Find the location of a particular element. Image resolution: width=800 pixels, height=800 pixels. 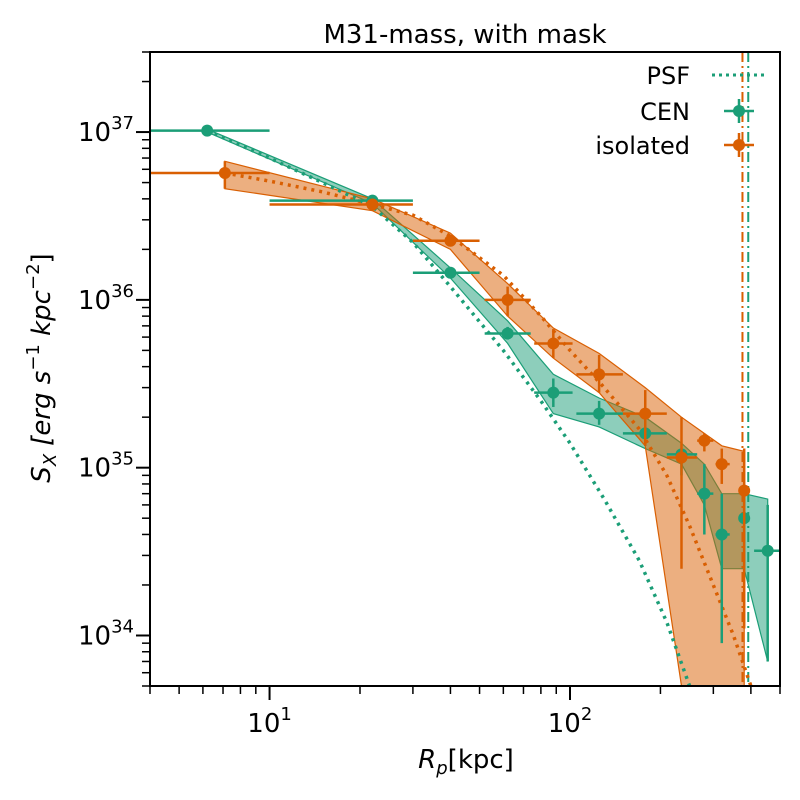

legend-label-cen: CEN is located at coordinates (665, 112).